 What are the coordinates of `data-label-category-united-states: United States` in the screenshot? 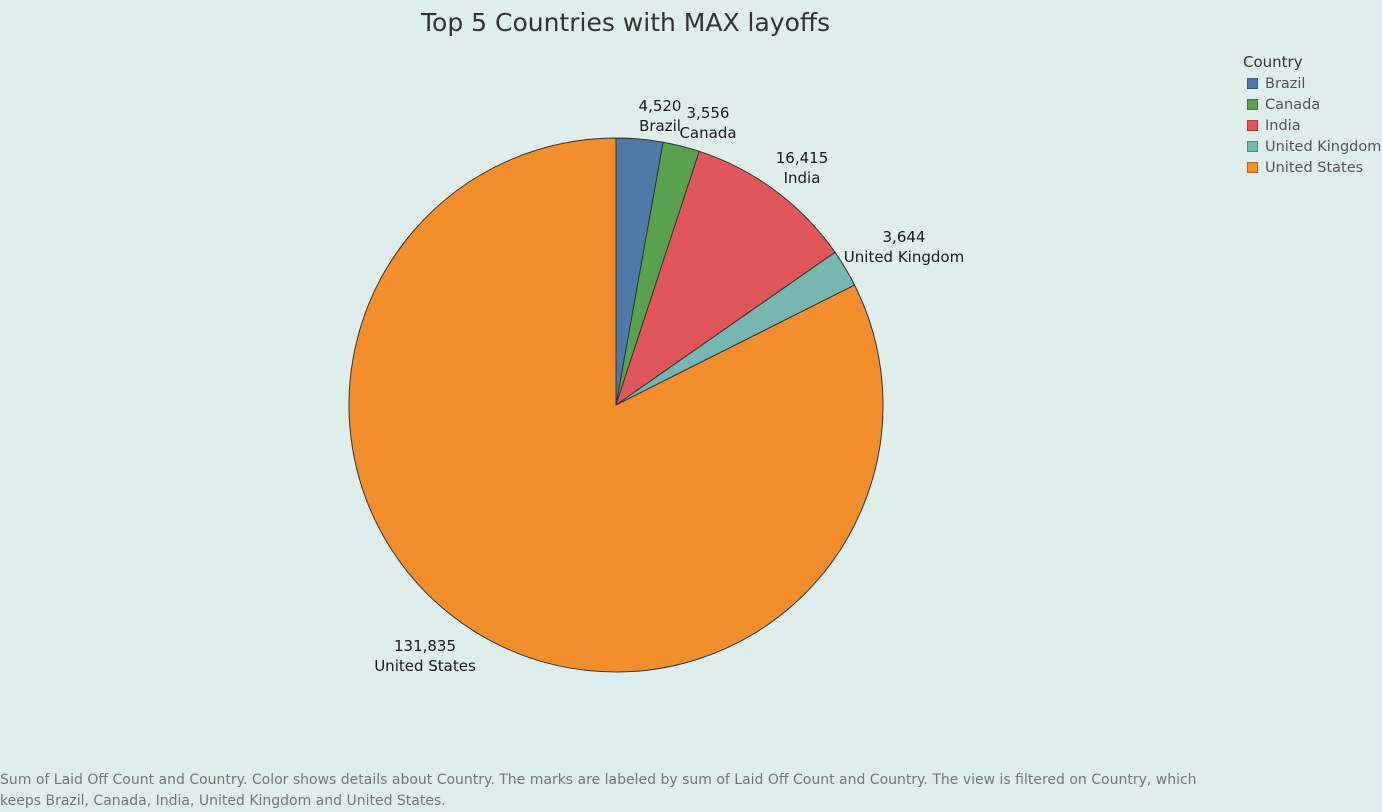 It's located at (425, 666).